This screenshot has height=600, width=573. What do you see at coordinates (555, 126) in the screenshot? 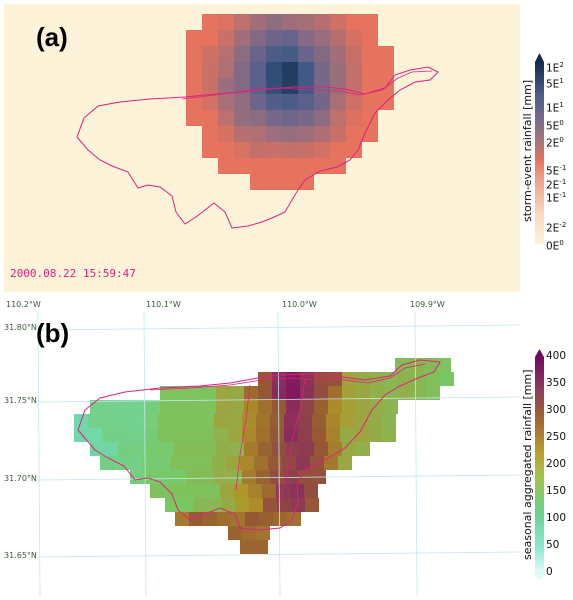
I see `colorbar-a-tick: 5E0` at bounding box center [555, 126].